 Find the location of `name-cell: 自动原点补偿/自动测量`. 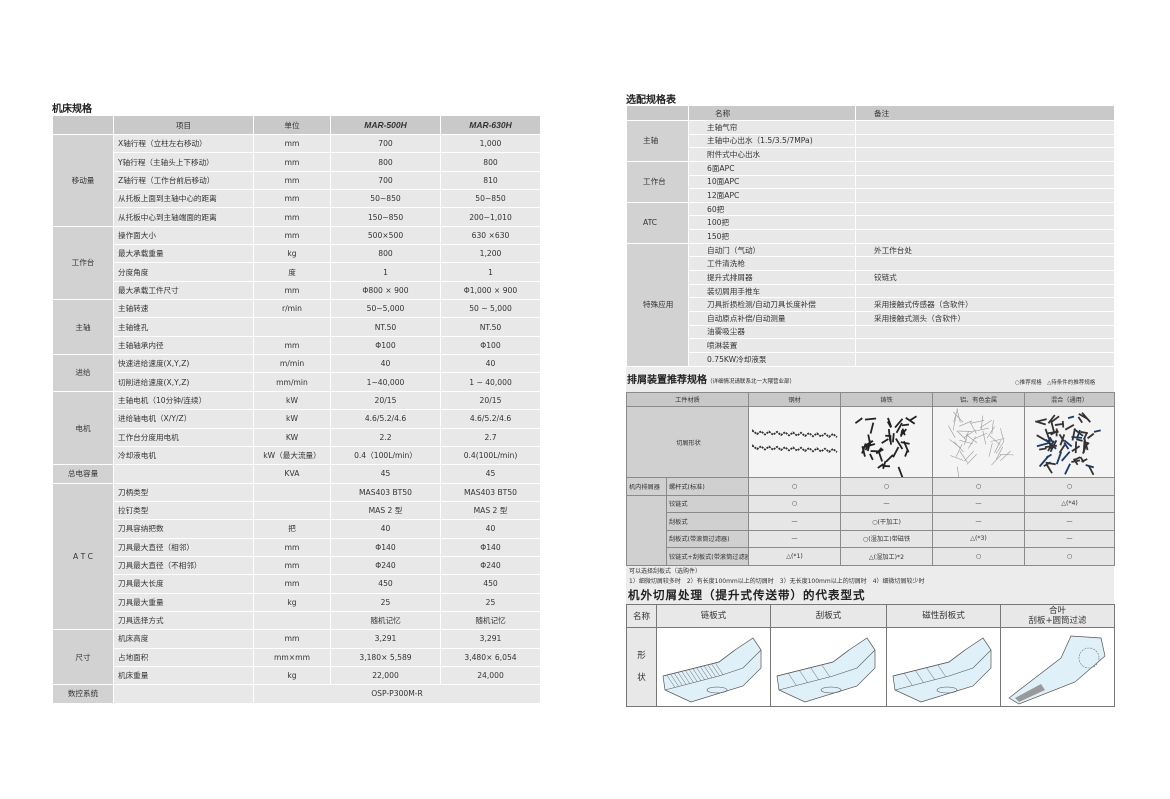

name-cell: 自动原点补偿/自动测量 is located at coordinates (772, 318).